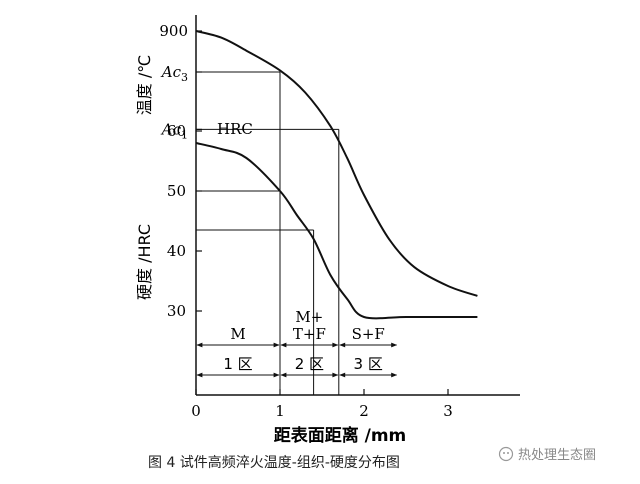  I want to click on watermark-text: 热处理生态圈, so click(557, 455).